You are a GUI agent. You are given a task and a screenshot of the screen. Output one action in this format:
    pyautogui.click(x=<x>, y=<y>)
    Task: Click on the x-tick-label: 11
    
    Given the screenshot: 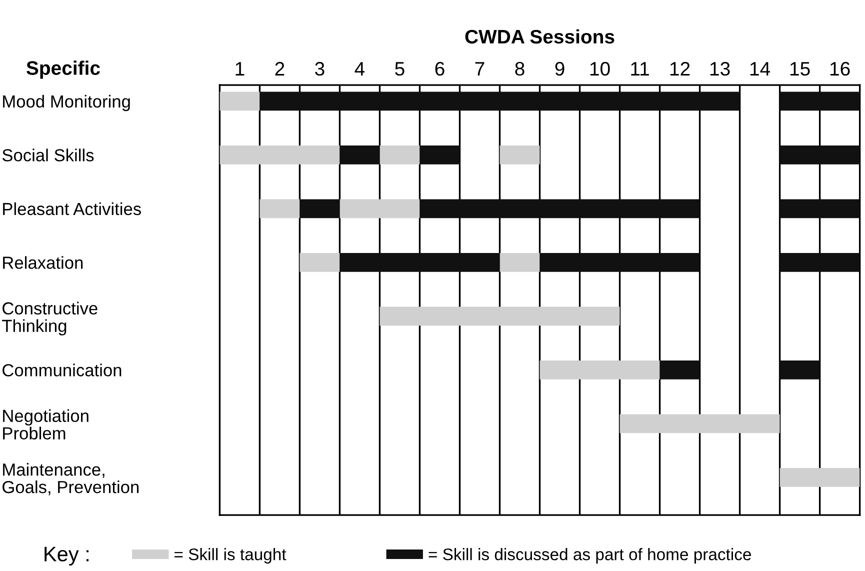 What is the action you would take?
    pyautogui.click(x=640, y=69)
    